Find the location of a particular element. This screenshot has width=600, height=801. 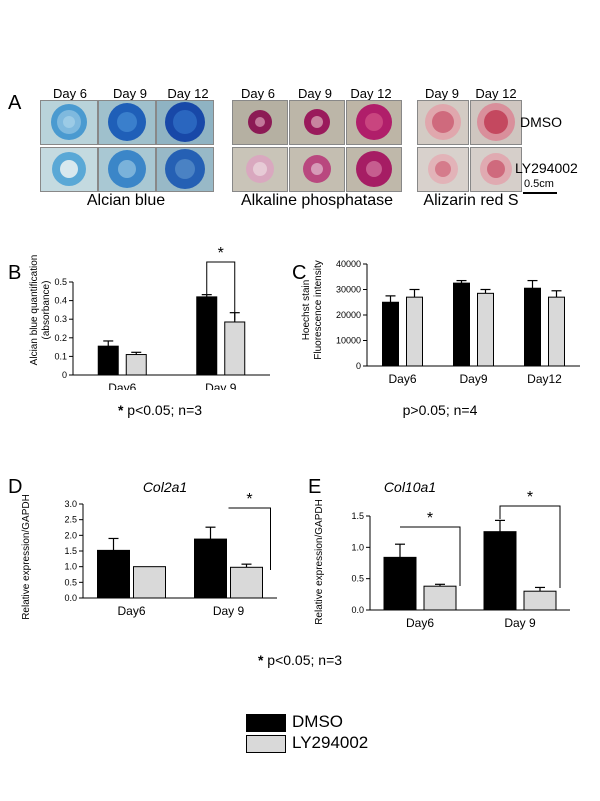

footnote-de-star: * is located at coordinates (260, 660).